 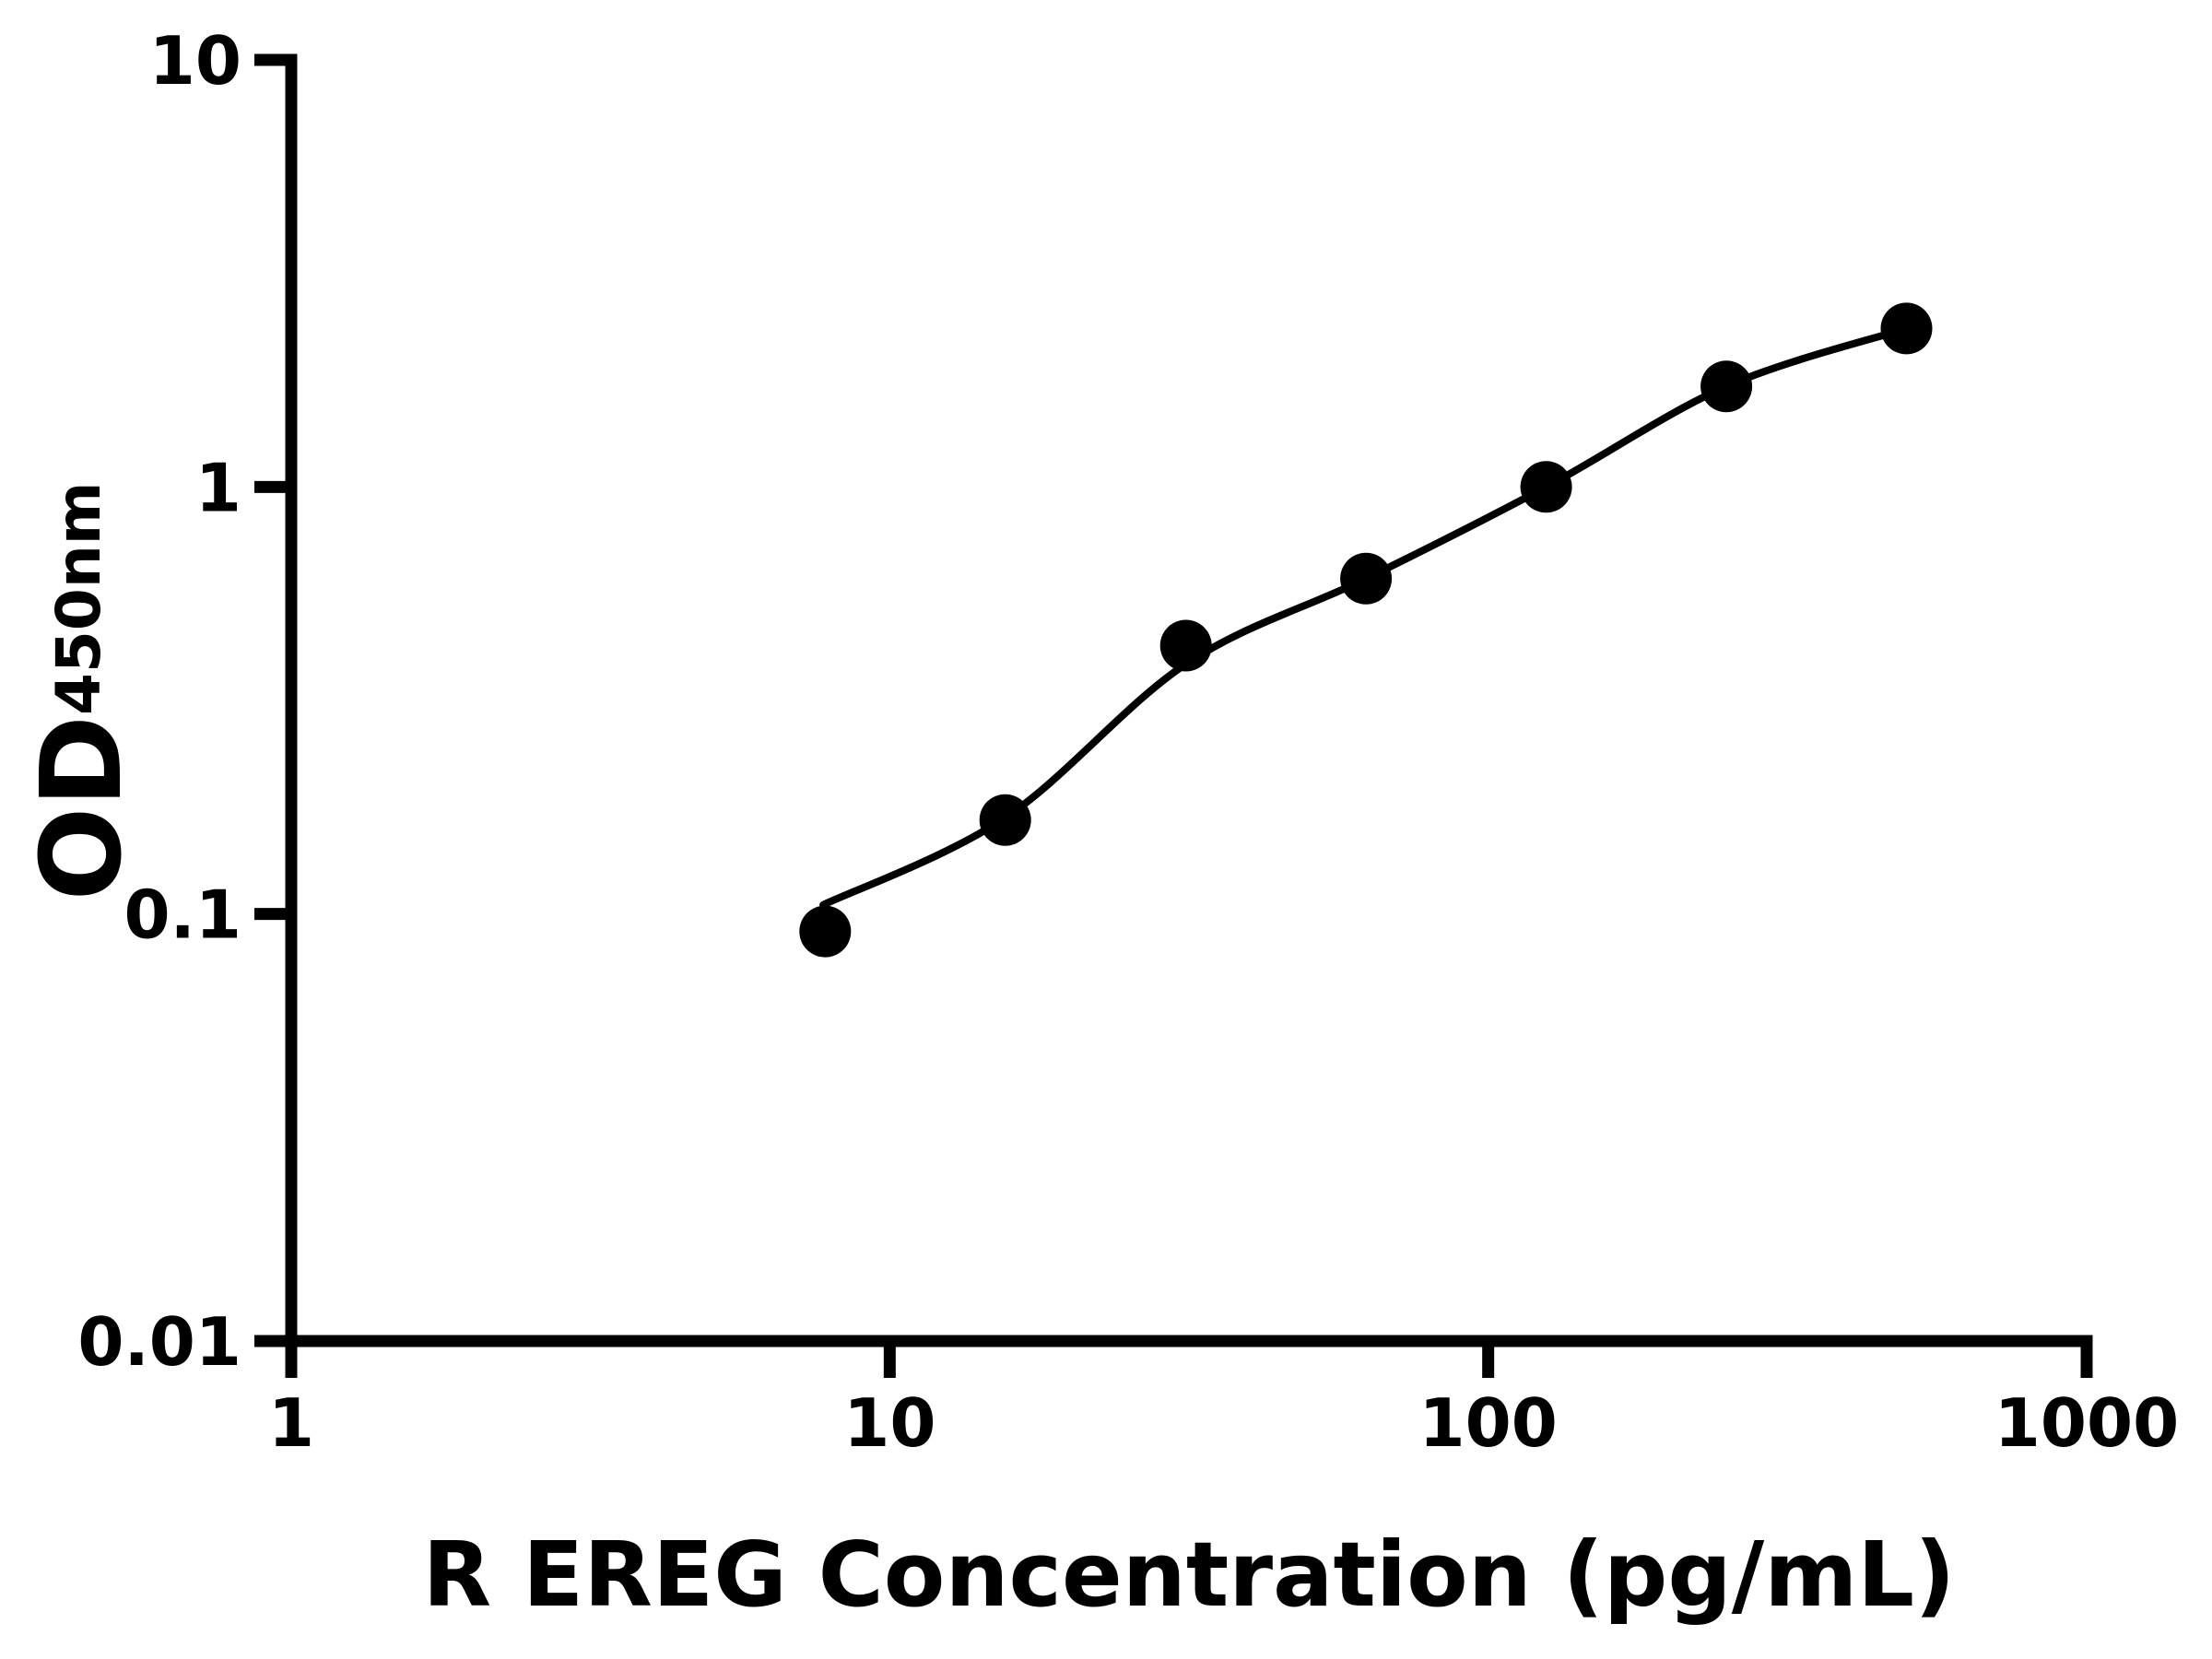 What do you see at coordinates (184, 701) in the screenshot?
I see `y-axis-ticks: 0.01 0.1 1 10` at bounding box center [184, 701].